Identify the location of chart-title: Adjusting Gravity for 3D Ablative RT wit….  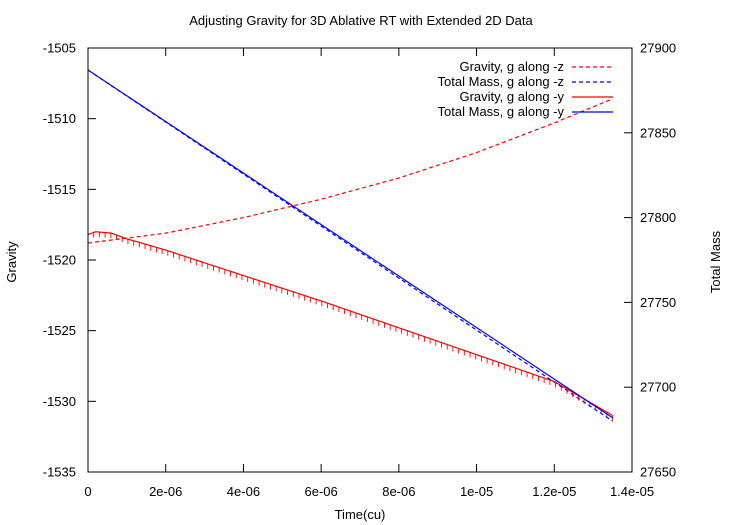
(361, 20).